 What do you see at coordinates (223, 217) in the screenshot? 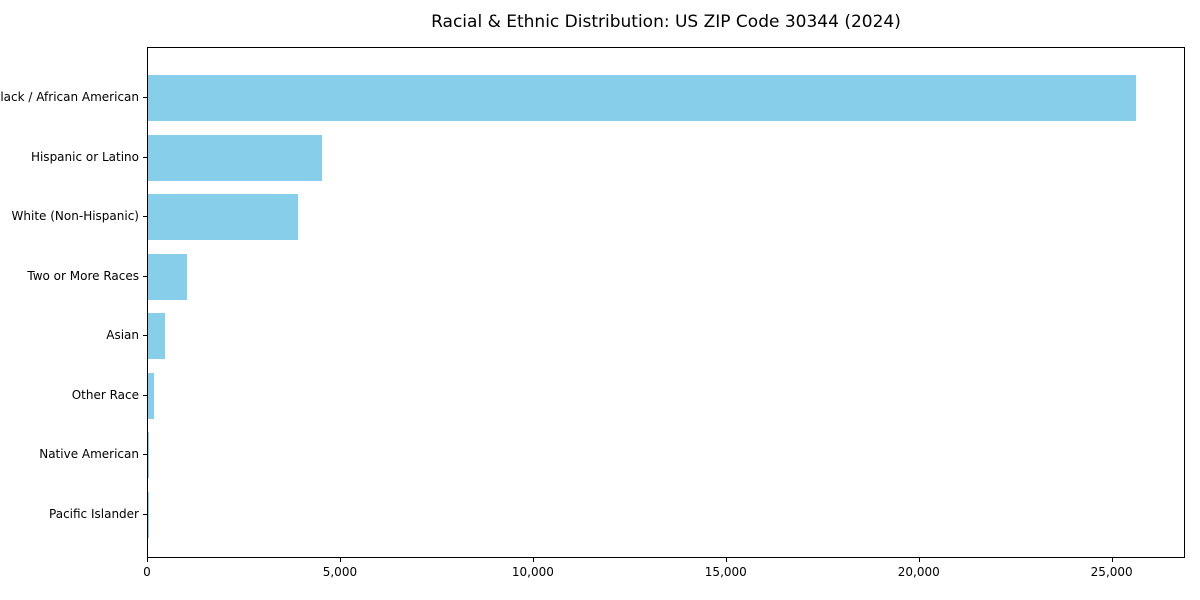
I see `bar-white-non-hispanic` at bounding box center [223, 217].